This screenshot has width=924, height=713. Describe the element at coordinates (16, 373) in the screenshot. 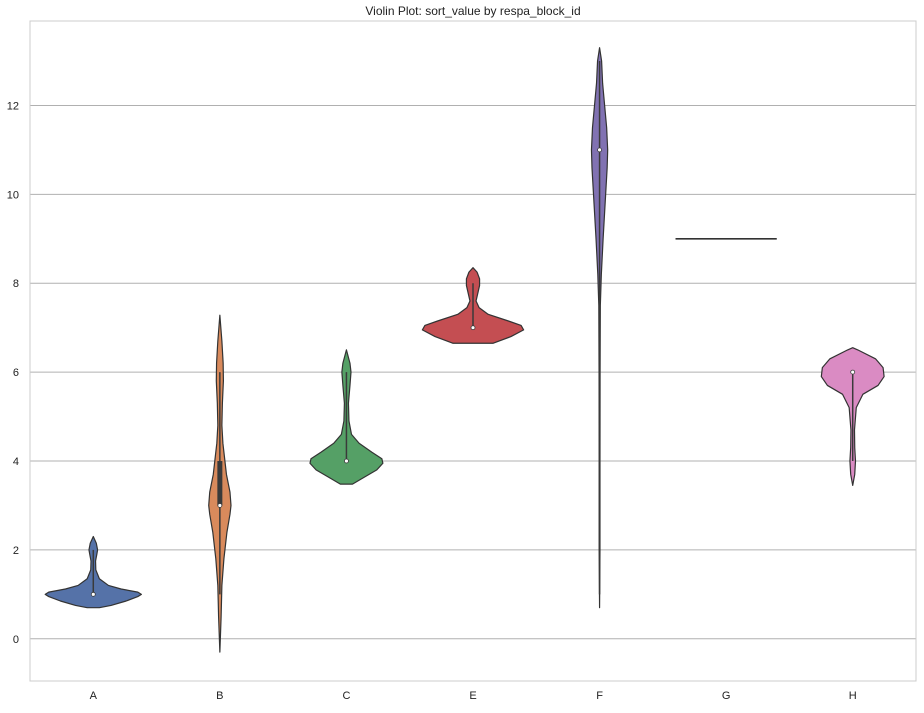

I see `y-tick-label: 6` at that location.